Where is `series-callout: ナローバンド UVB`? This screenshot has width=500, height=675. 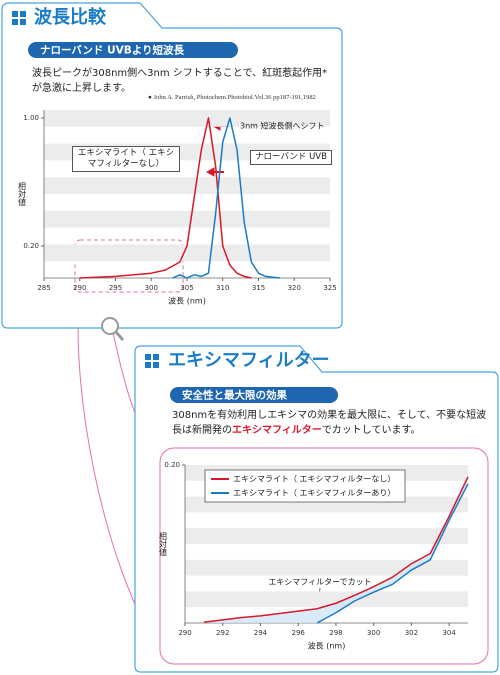 series-callout: ナローバンド UVB is located at coordinates (291, 157).